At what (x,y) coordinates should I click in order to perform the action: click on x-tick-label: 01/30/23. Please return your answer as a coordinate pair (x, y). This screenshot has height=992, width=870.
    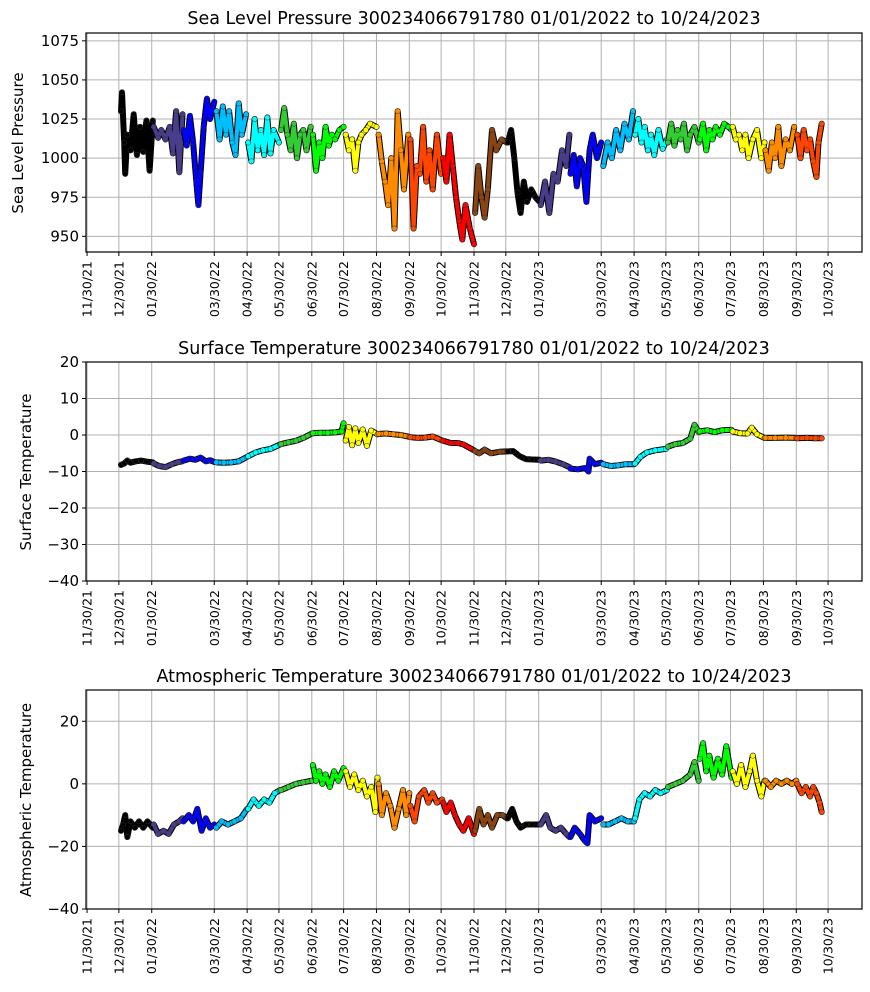
    Looking at the image, I should click on (538, 289).